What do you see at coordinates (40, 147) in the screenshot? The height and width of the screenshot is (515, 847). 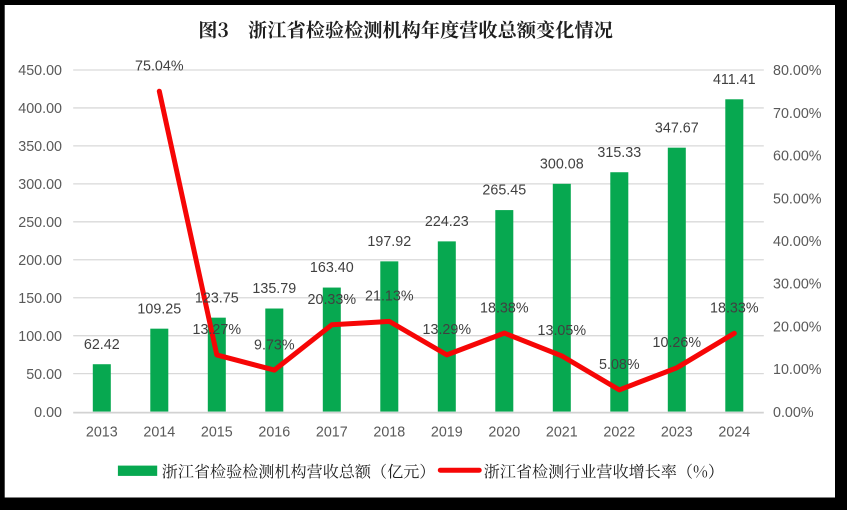 I see `svg-text: 350.00` at bounding box center [40, 147].